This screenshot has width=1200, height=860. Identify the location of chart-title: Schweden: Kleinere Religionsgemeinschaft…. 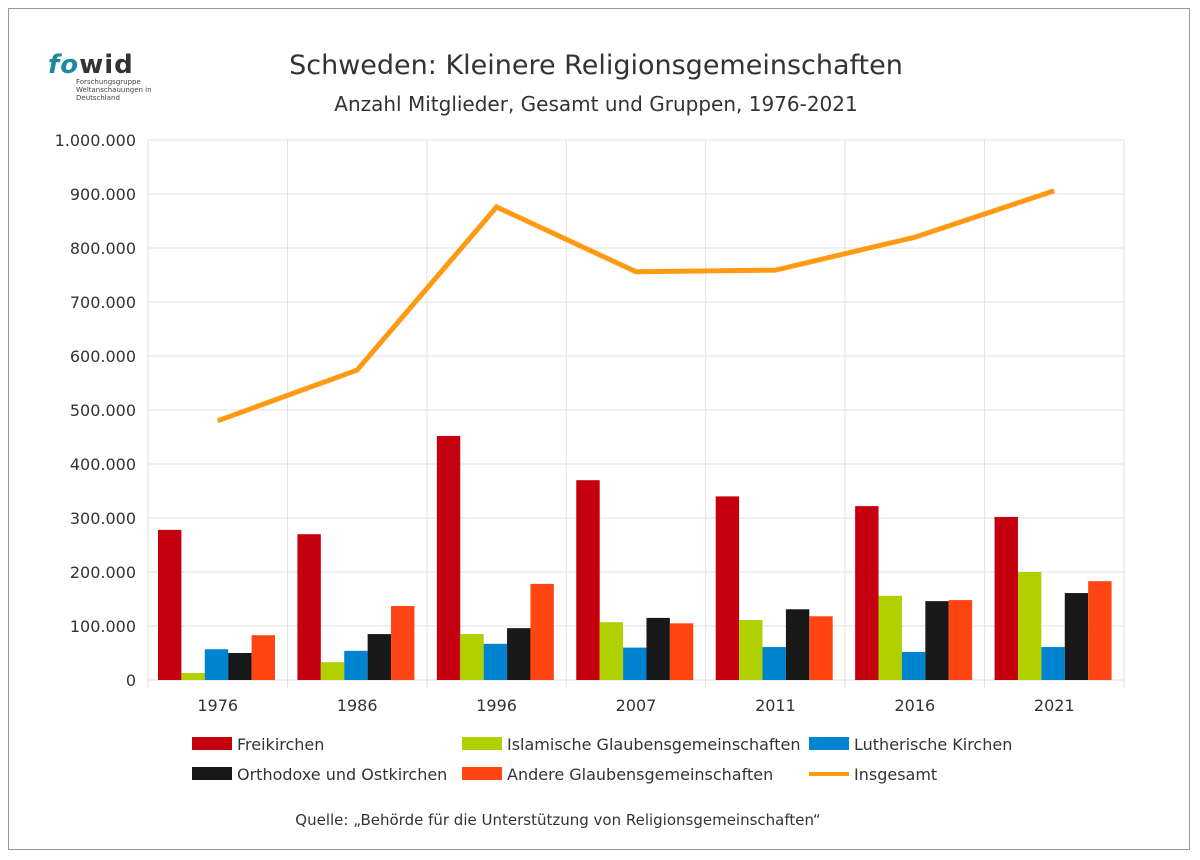
(596, 65).